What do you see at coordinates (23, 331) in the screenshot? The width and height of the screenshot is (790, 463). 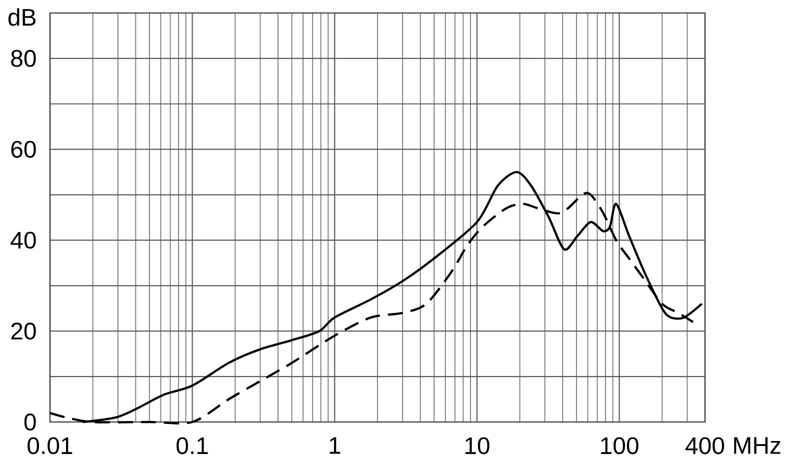 I see `y-tick-label: 20` at bounding box center [23, 331].